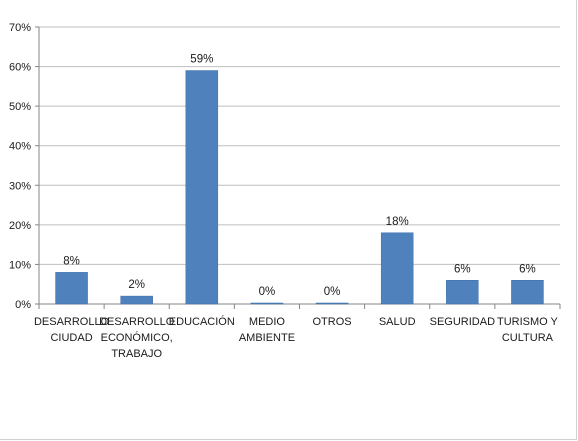  What do you see at coordinates (397, 222) in the screenshot?
I see `data-label: 18%` at bounding box center [397, 222].